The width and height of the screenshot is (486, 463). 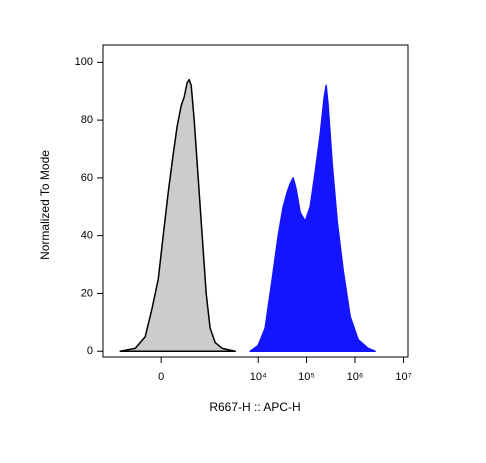 I want to click on x-tick-label: 10⁵, so click(x=306, y=377).